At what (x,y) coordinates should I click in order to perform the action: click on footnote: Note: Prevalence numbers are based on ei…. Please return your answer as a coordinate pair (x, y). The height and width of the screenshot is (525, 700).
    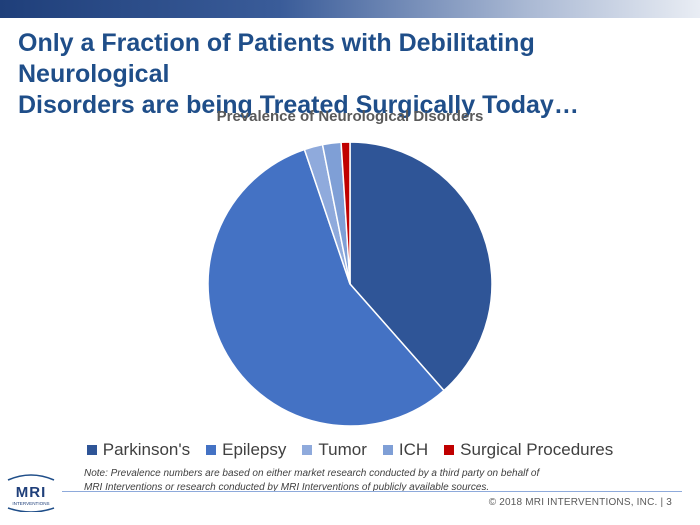
    Looking at the image, I should click on (364, 481).